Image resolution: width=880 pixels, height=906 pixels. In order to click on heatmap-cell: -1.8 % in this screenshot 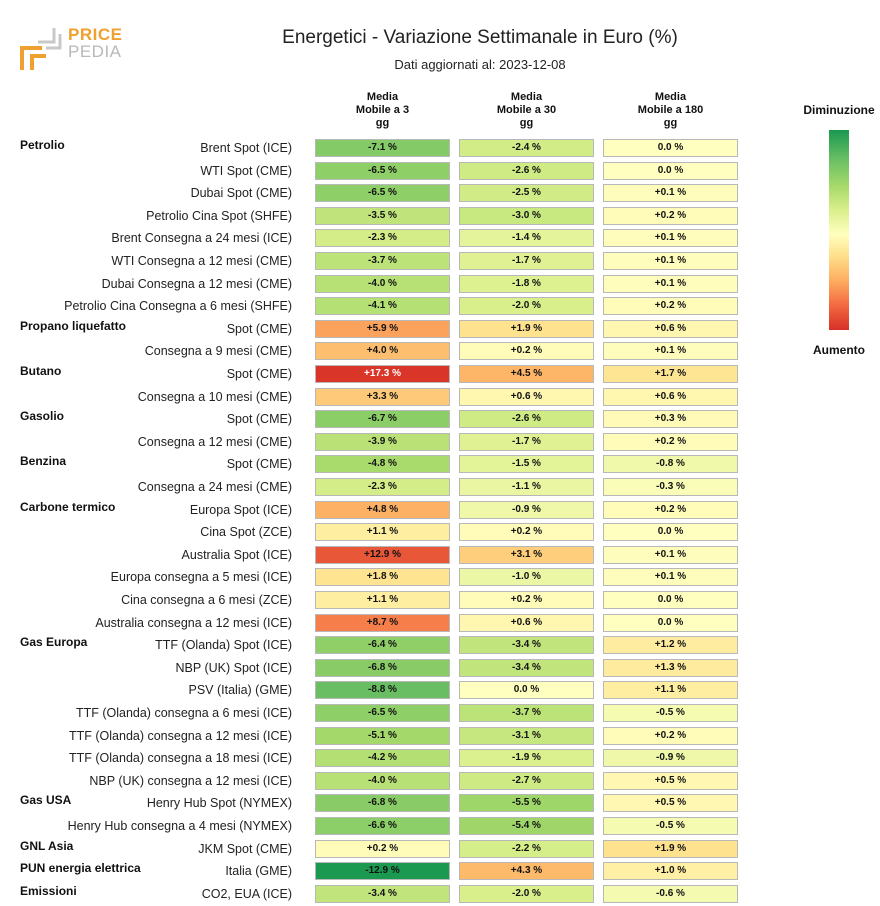, I will do `click(526, 283)`.